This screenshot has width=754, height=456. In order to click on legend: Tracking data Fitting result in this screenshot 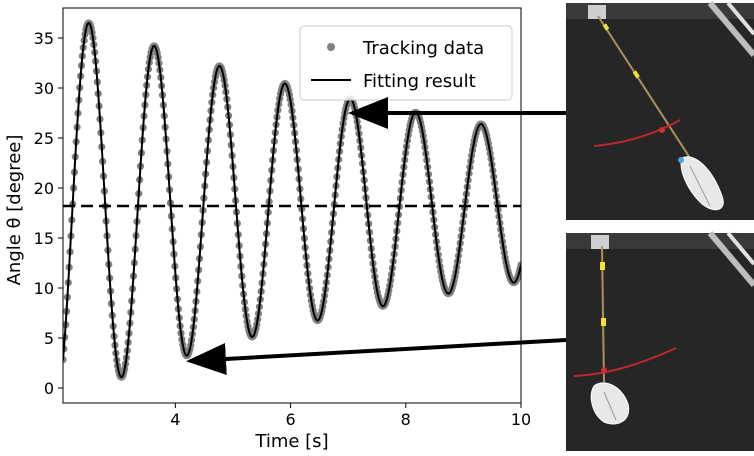, I will do `click(406, 63)`.